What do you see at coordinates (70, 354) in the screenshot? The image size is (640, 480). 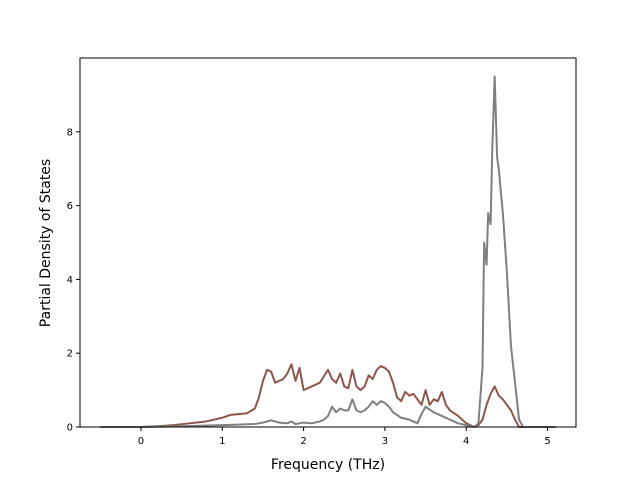 I see `y-tick-label: 2` at bounding box center [70, 354].